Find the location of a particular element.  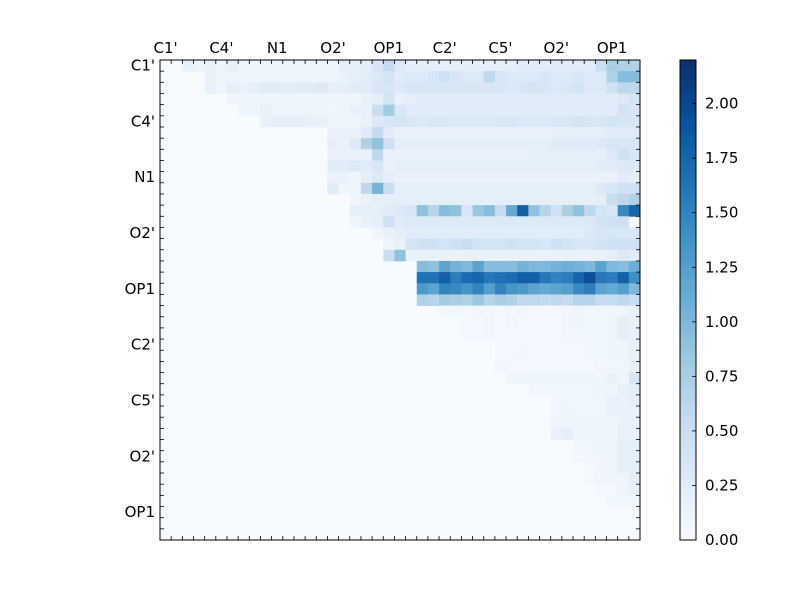

y-tick-label: C1' is located at coordinates (143, 66).